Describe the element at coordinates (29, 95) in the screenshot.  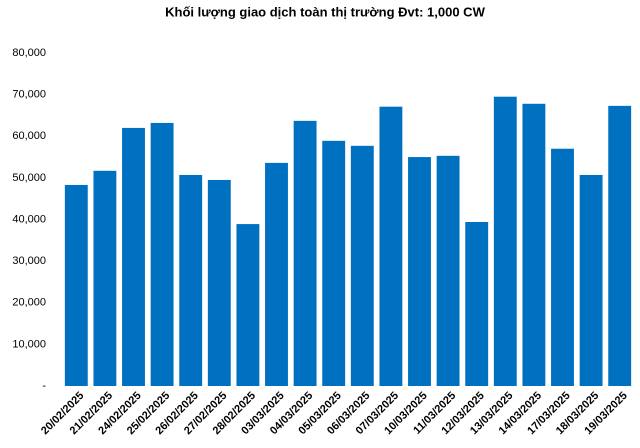
I see `y-tick-label: 70,000` at that location.